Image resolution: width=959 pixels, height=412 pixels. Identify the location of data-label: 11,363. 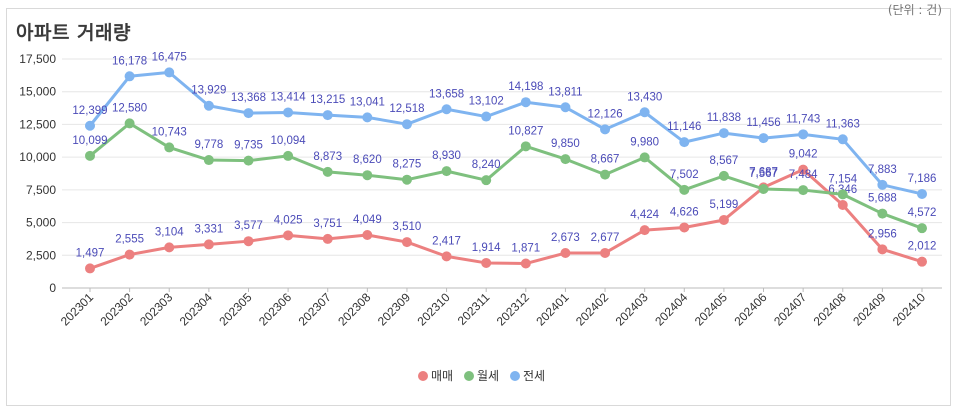
(843, 124).